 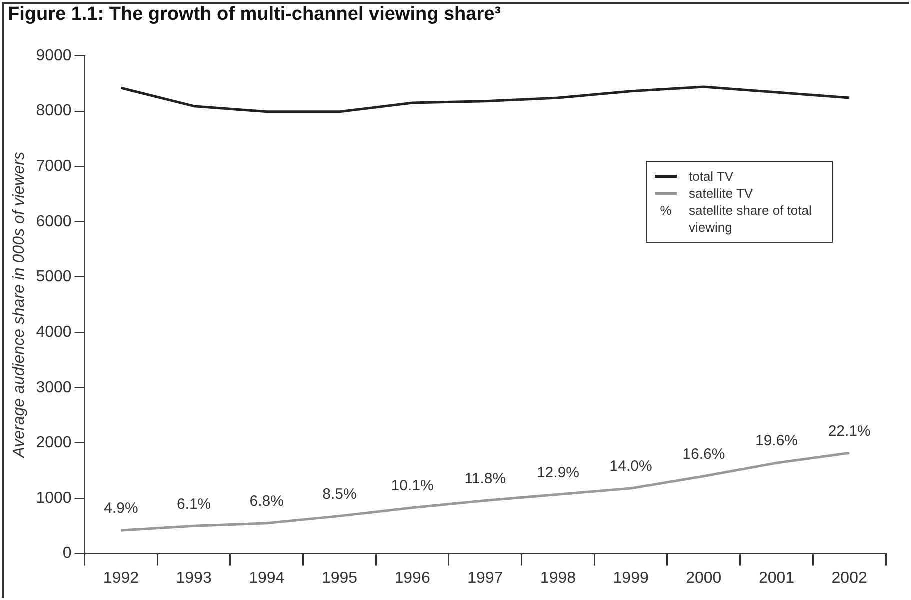 What do you see at coordinates (849, 431) in the screenshot?
I see `annotation: 22.1%` at bounding box center [849, 431].